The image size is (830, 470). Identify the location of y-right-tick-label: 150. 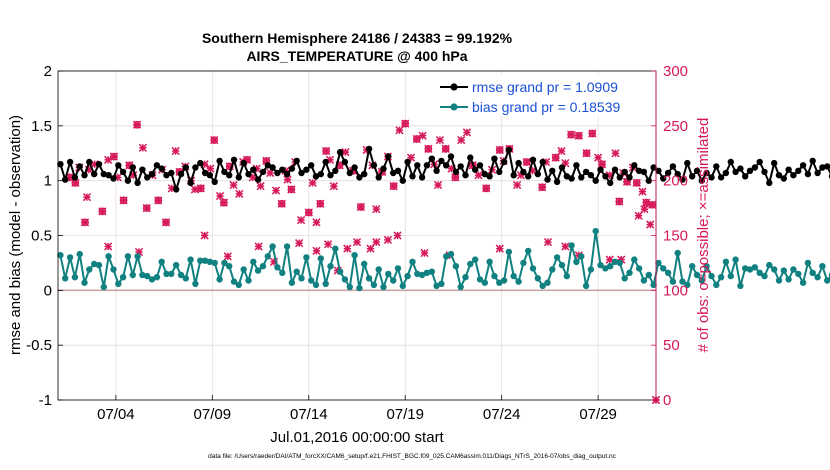
(675, 236).